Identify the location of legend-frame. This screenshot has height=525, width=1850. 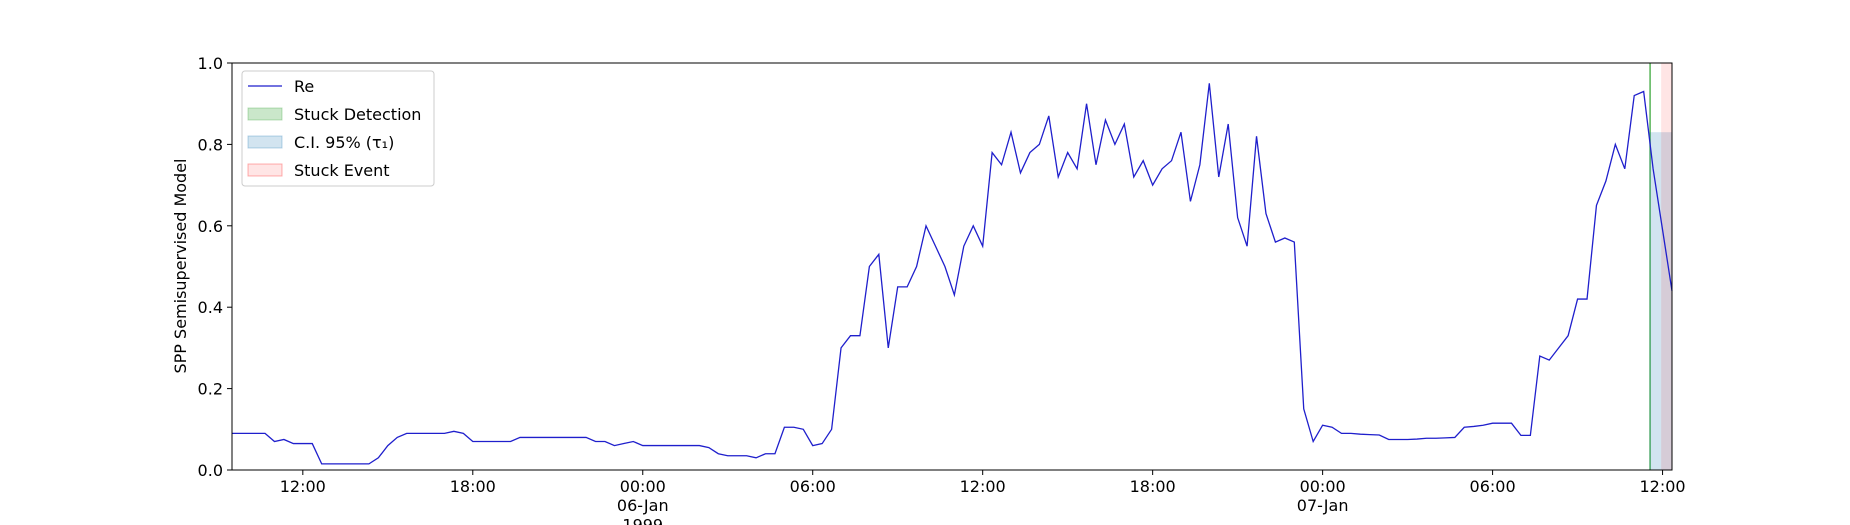
(338, 128).